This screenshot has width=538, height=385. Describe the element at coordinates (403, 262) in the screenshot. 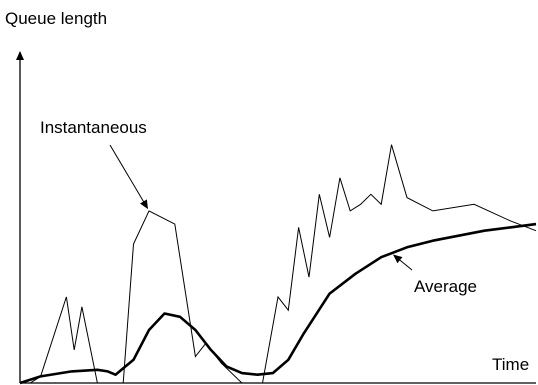

I see `annotation-arrow-average` at that location.